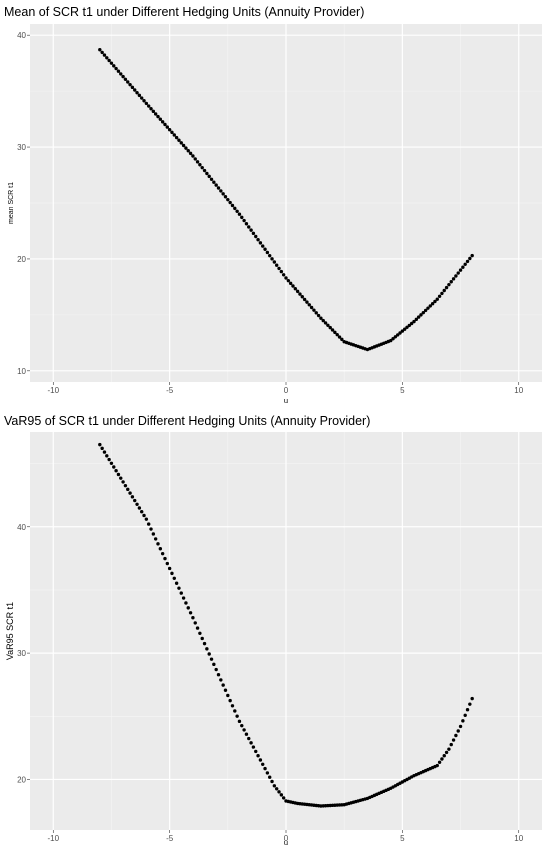  Describe the element at coordinates (285, 838) in the screenshot. I see `x-tick-labels: -10 -5 0 5 10` at that location.